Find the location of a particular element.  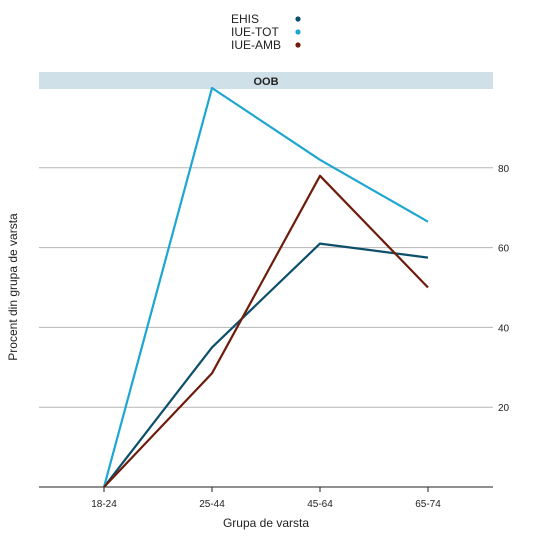

x-tick-label-18-24: 18-24 is located at coordinates (104, 504).